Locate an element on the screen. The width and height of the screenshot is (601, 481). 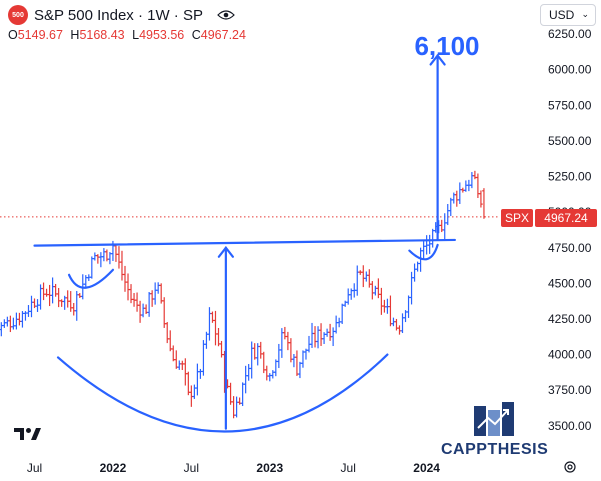
currency-select: USD ⌄ is located at coordinates (568, 15).